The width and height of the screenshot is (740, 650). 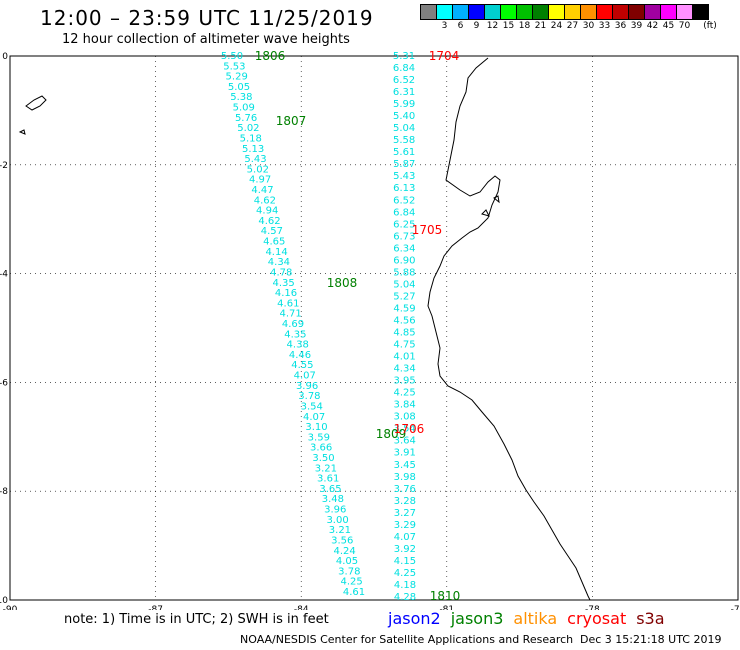 What do you see at coordinates (22, 132) in the screenshot?
I see `island-galapagos-small` at bounding box center [22, 132].